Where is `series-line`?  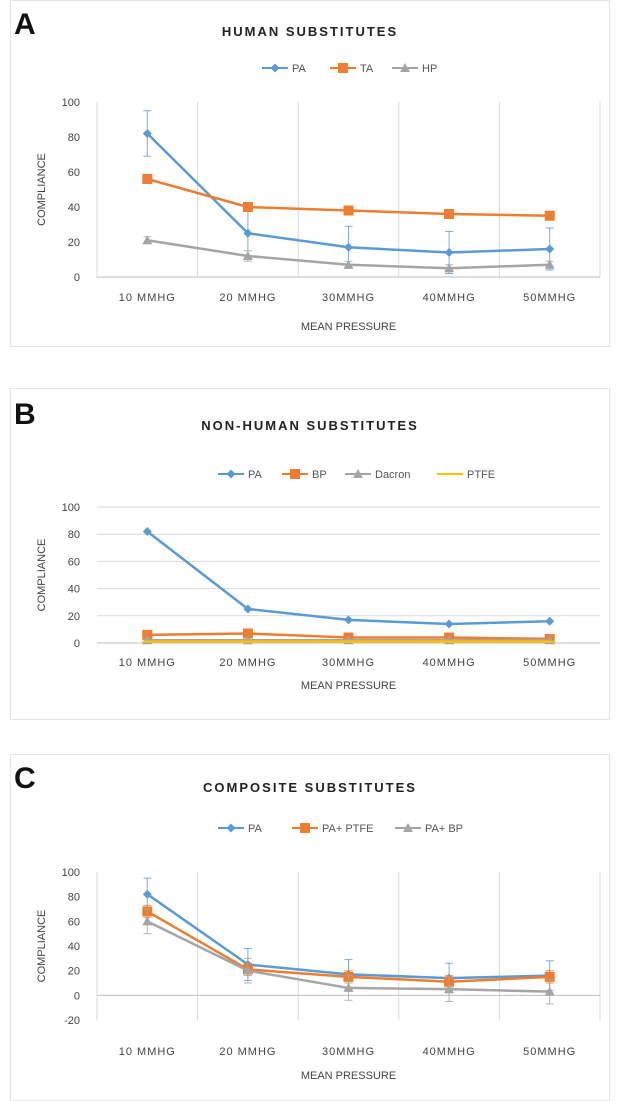 series-line is located at coordinates (348, 578).